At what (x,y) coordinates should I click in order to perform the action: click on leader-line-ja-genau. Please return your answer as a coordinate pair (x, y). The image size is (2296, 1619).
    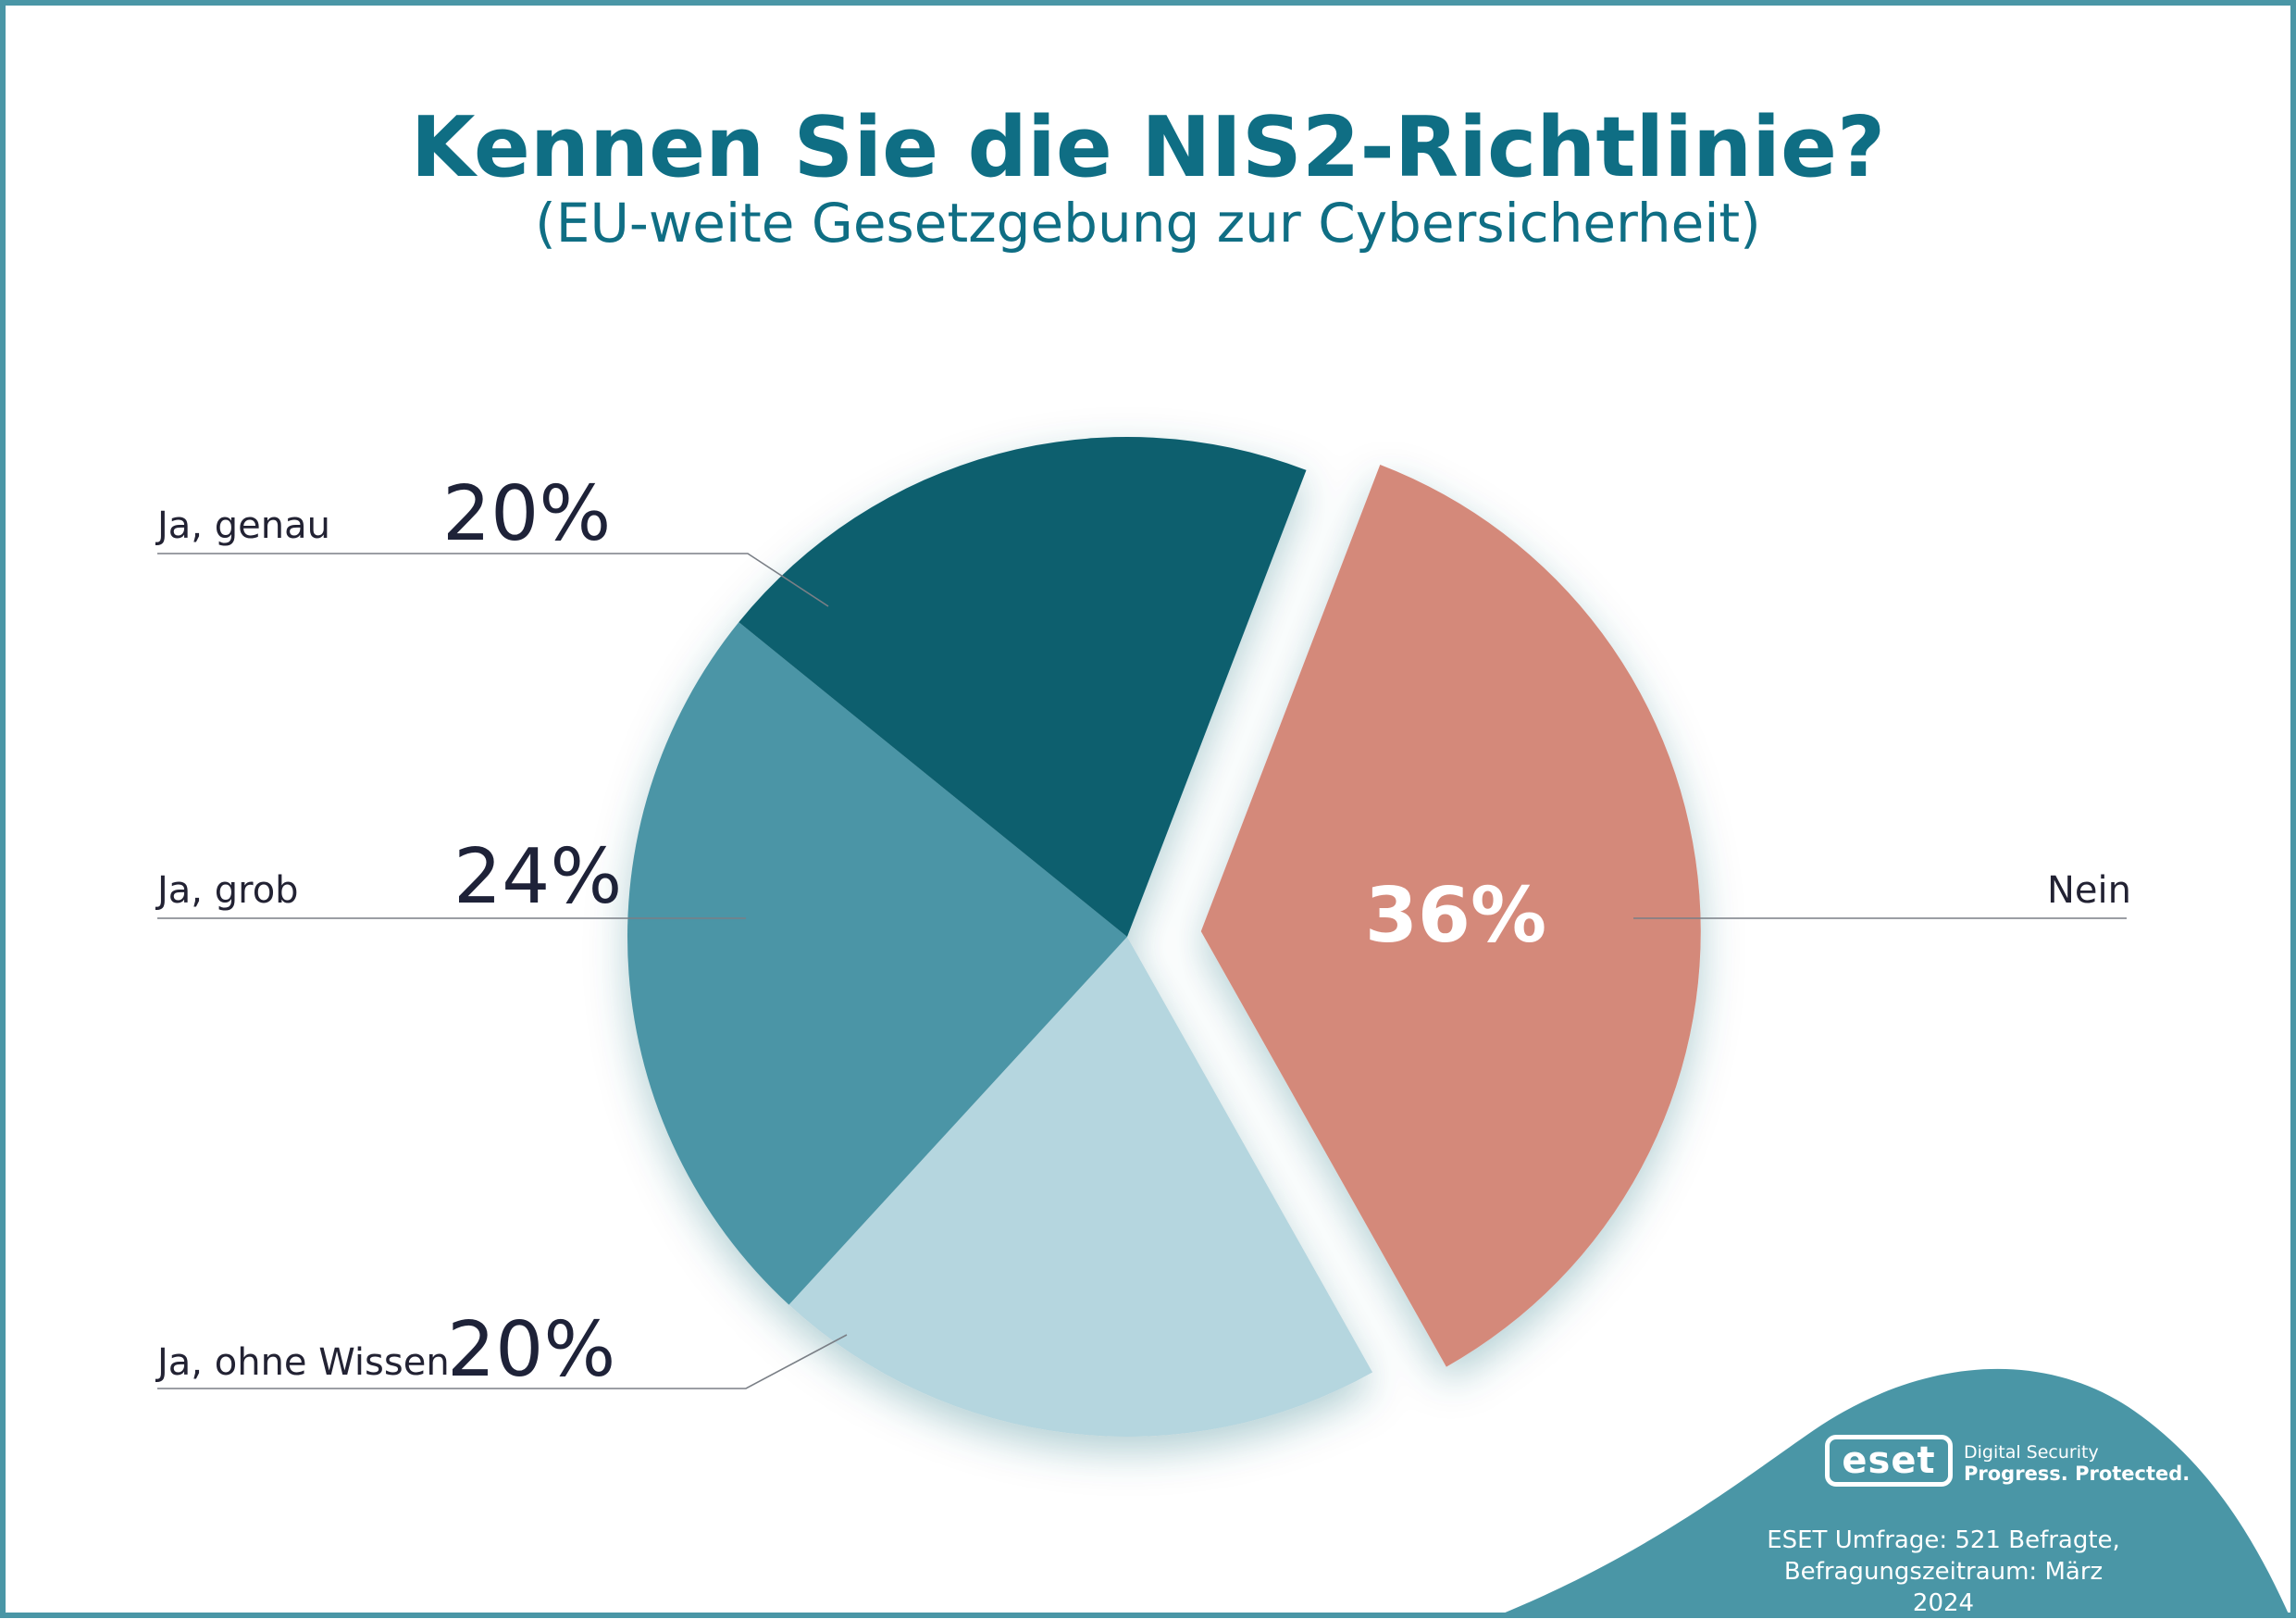
    Looking at the image, I should click on (493, 580).